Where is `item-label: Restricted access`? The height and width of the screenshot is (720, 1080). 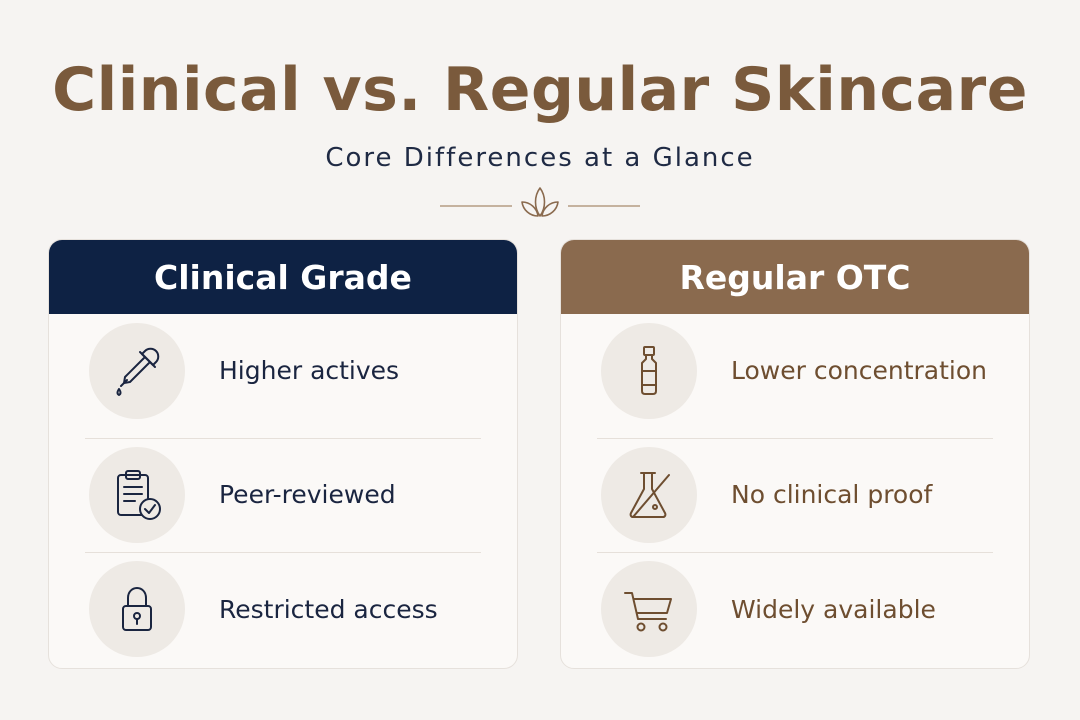 item-label: Restricted access is located at coordinates (328, 609).